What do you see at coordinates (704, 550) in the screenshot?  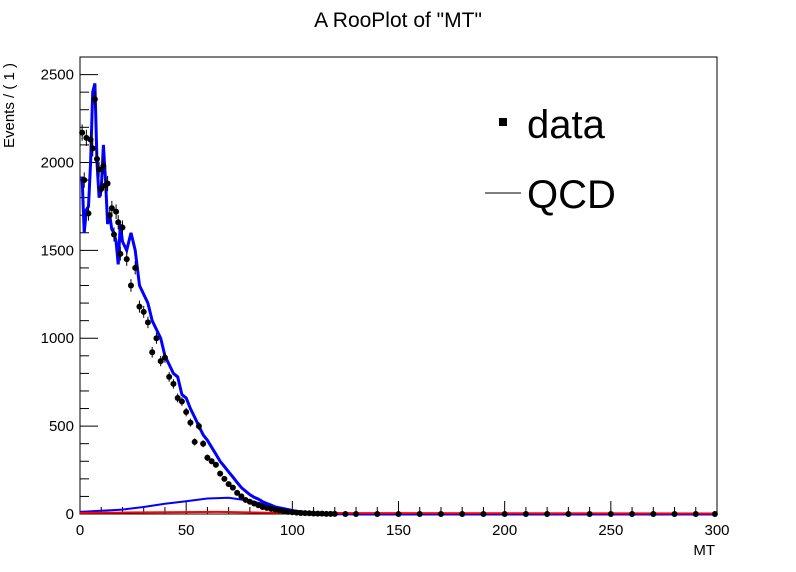 I see `x-axis-title: MT` at bounding box center [704, 550].